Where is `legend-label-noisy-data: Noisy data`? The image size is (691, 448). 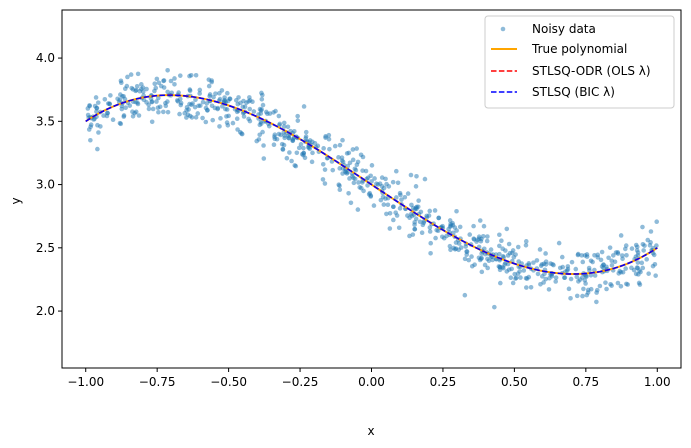 legend-label-noisy-data: Noisy data is located at coordinates (564, 29).